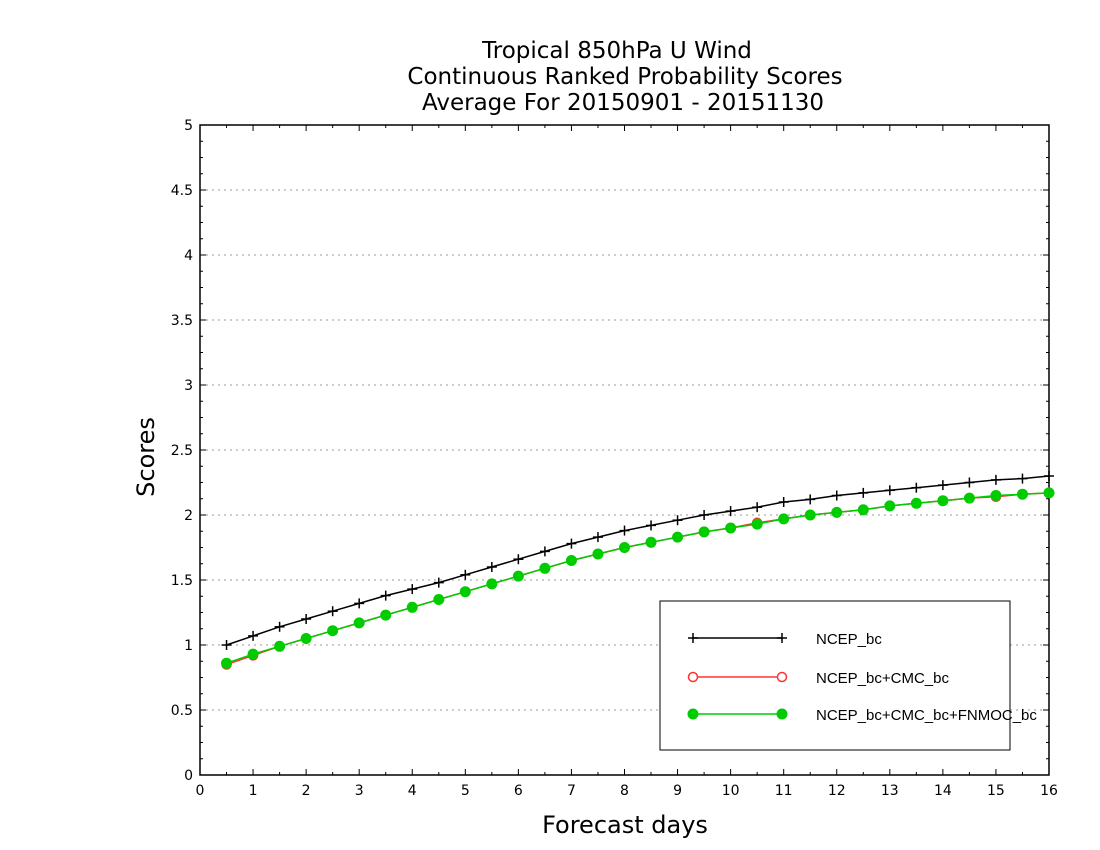 The height and width of the screenshot is (850, 1100). I want to click on legend-entry-ncep-bc-cmc-bc: NCEP_bc+CMC_bc, so click(818, 678).